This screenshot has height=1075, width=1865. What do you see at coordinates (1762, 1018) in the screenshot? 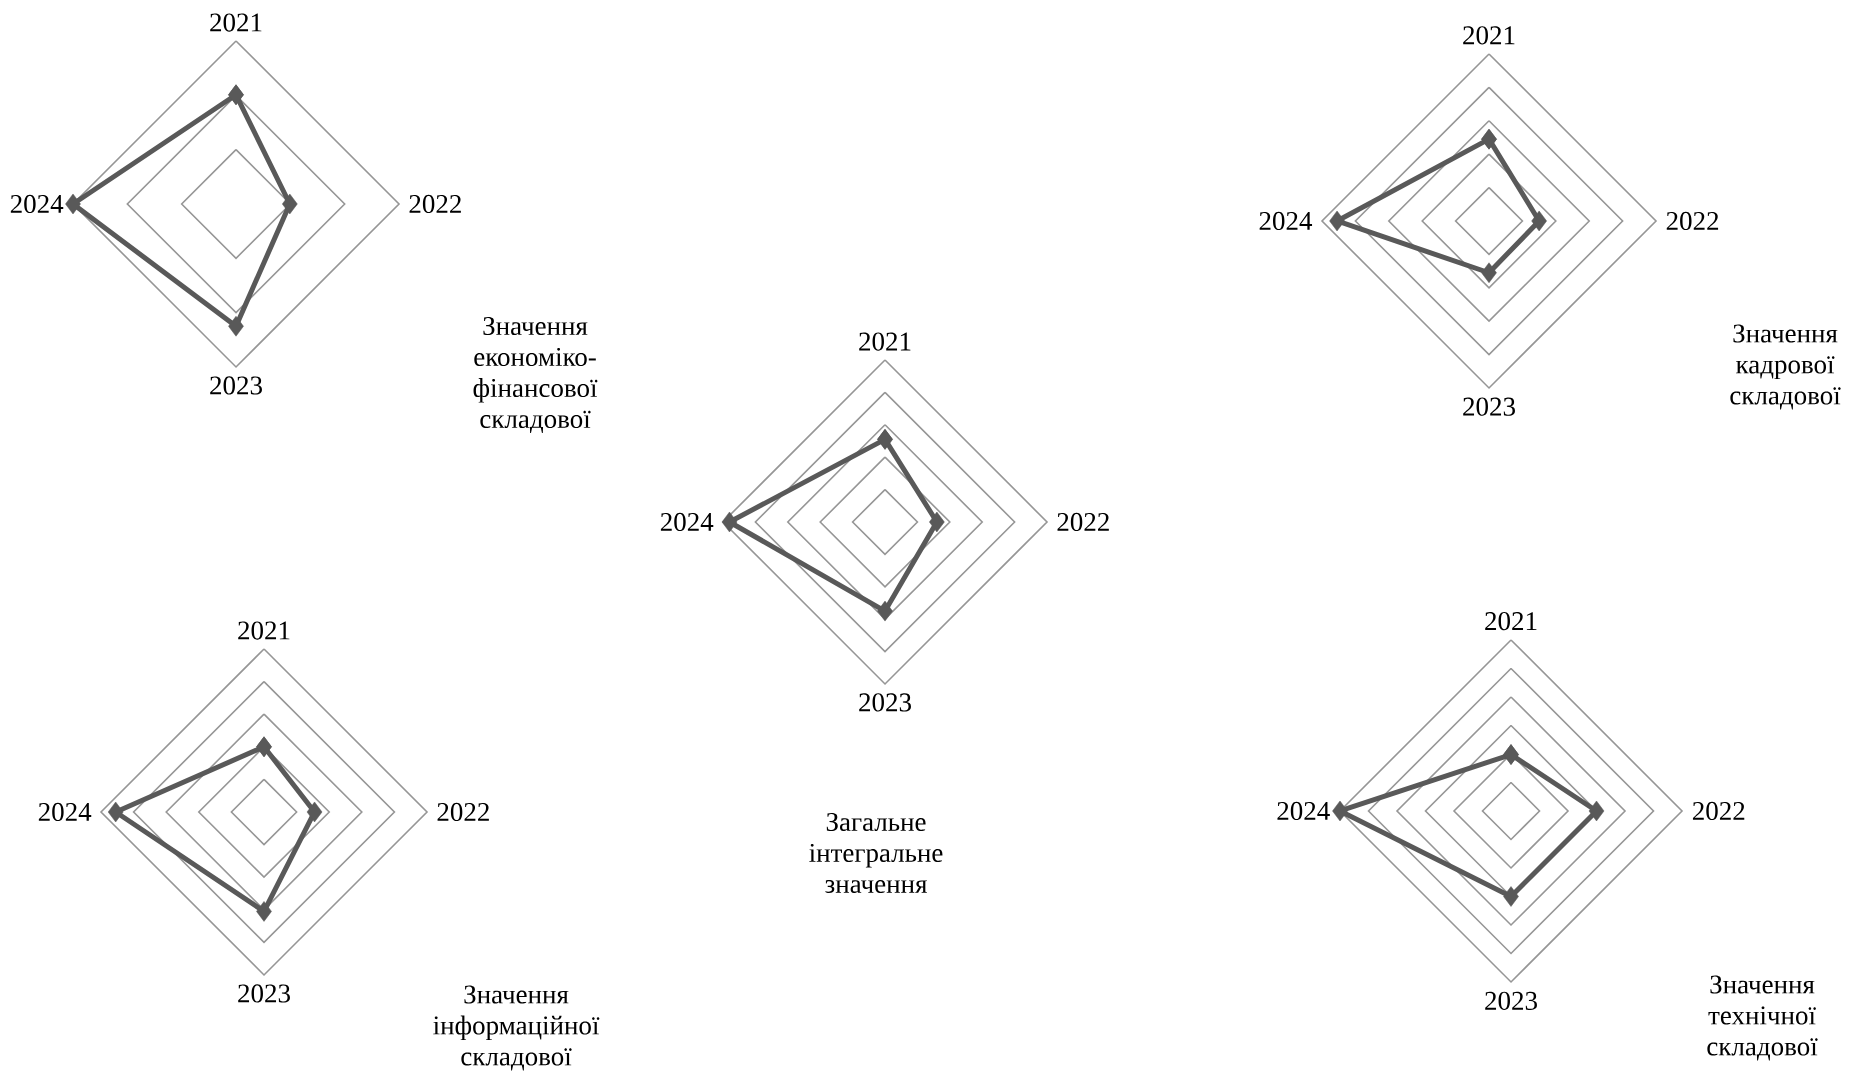
I see `text: Значення технічної складової` at bounding box center [1762, 1018].